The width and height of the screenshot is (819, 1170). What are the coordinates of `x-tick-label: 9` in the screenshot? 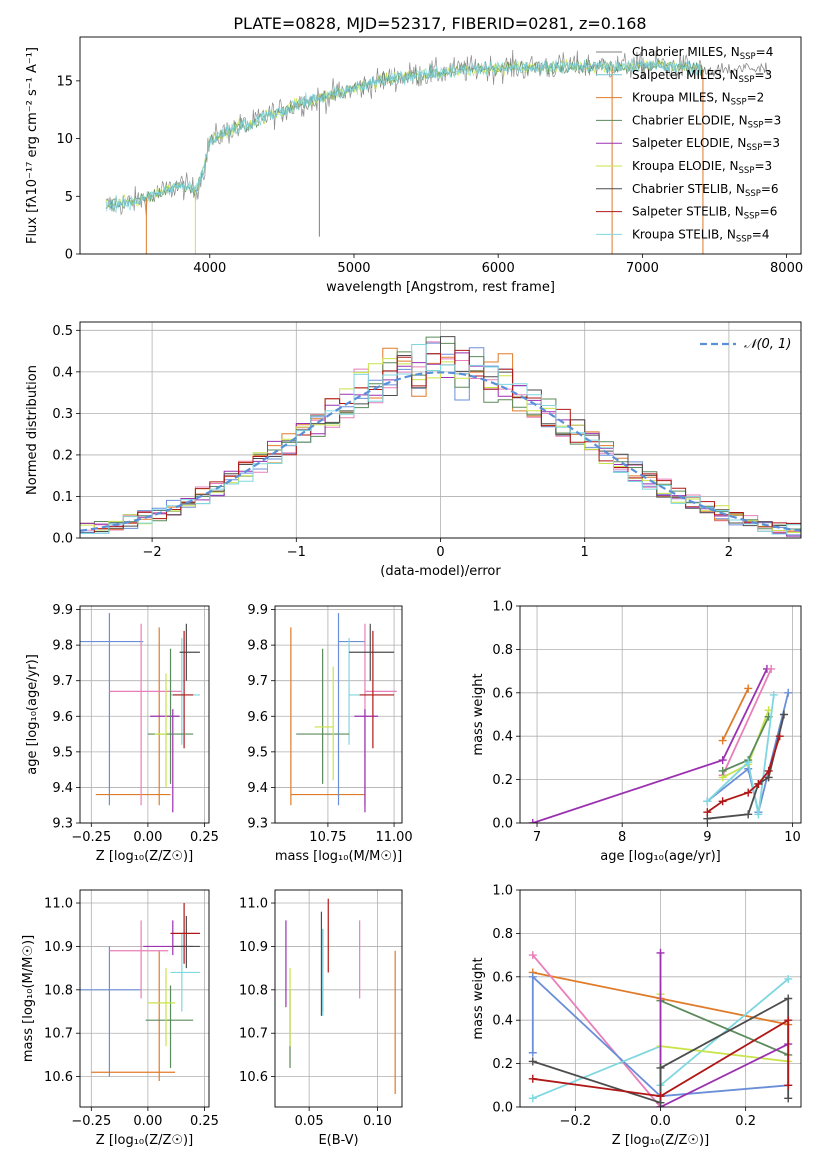 It's located at (707, 837).